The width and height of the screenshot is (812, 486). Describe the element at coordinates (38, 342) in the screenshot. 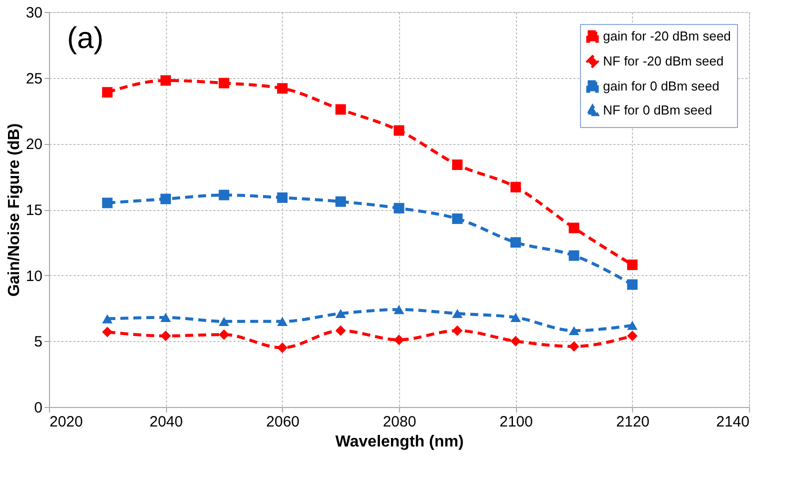

I see `y-tick-label: 5` at that location.